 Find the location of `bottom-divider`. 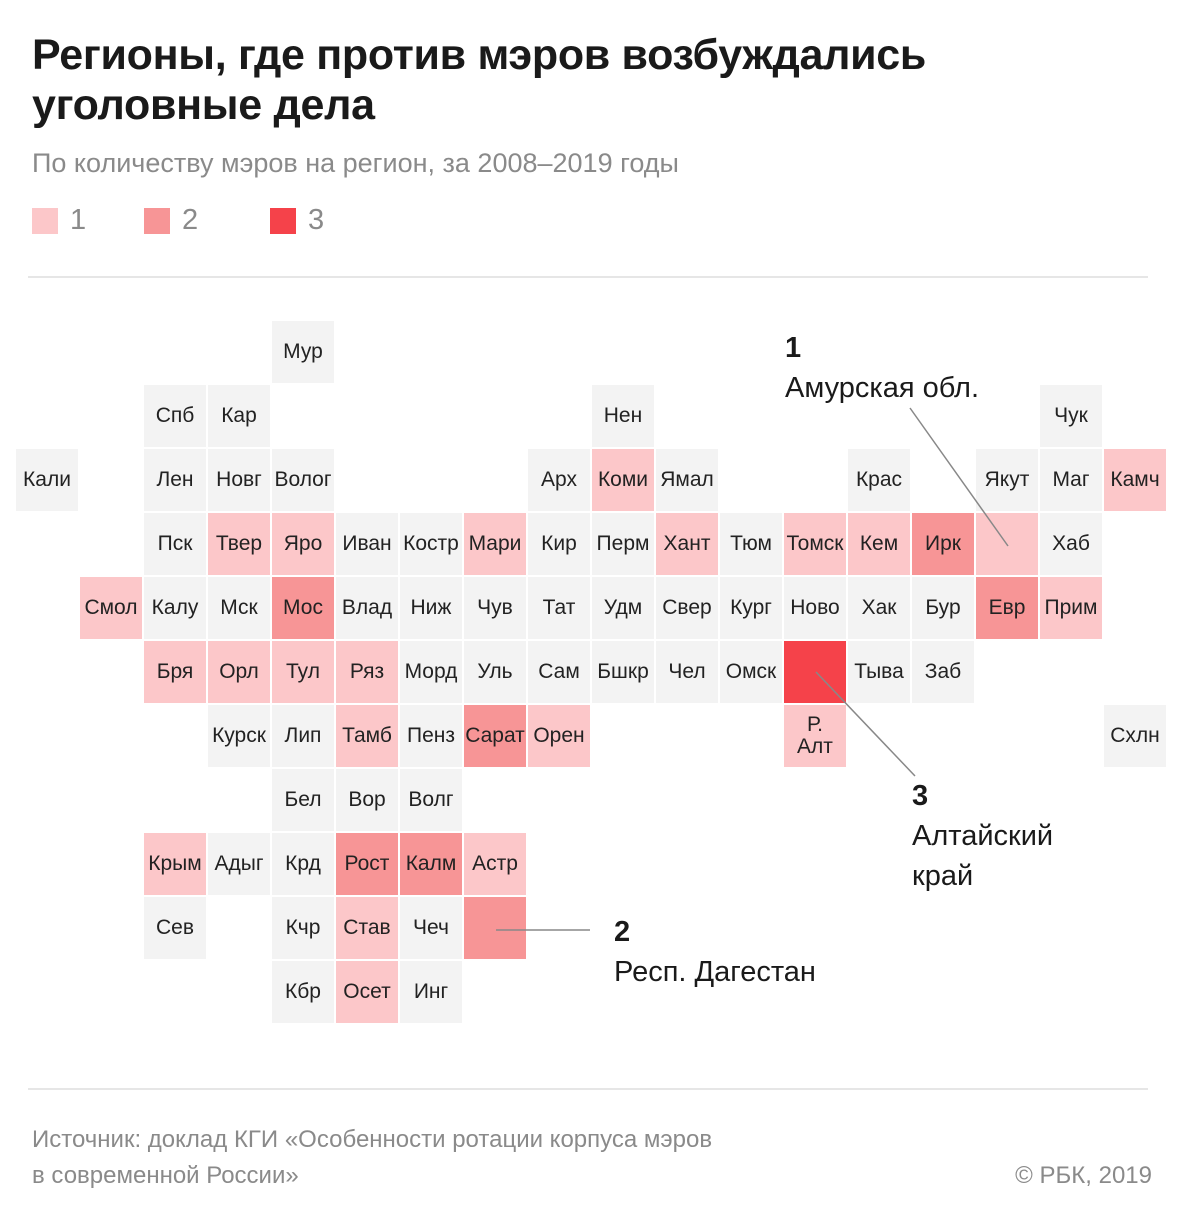

bottom-divider is located at coordinates (588, 1089).